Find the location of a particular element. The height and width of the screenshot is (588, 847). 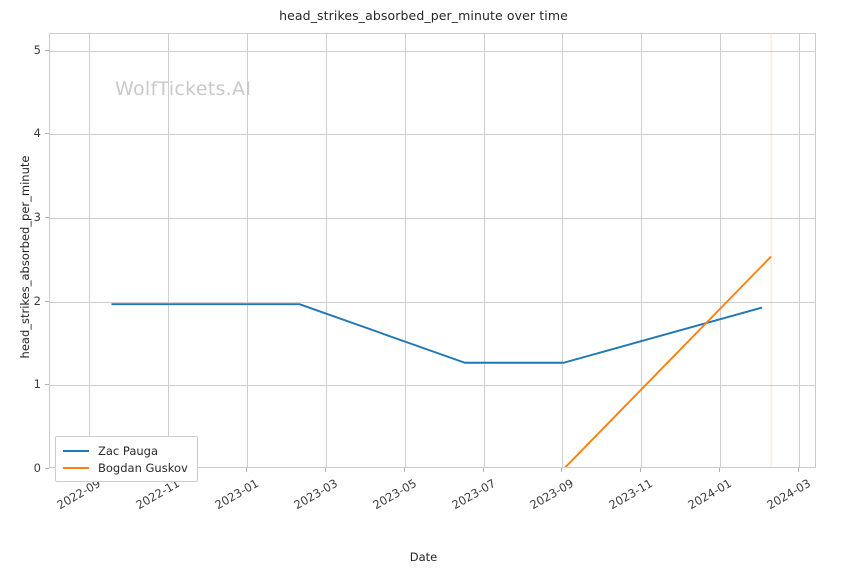

legend-entry: Bogdan Guskov is located at coordinates (125, 467).